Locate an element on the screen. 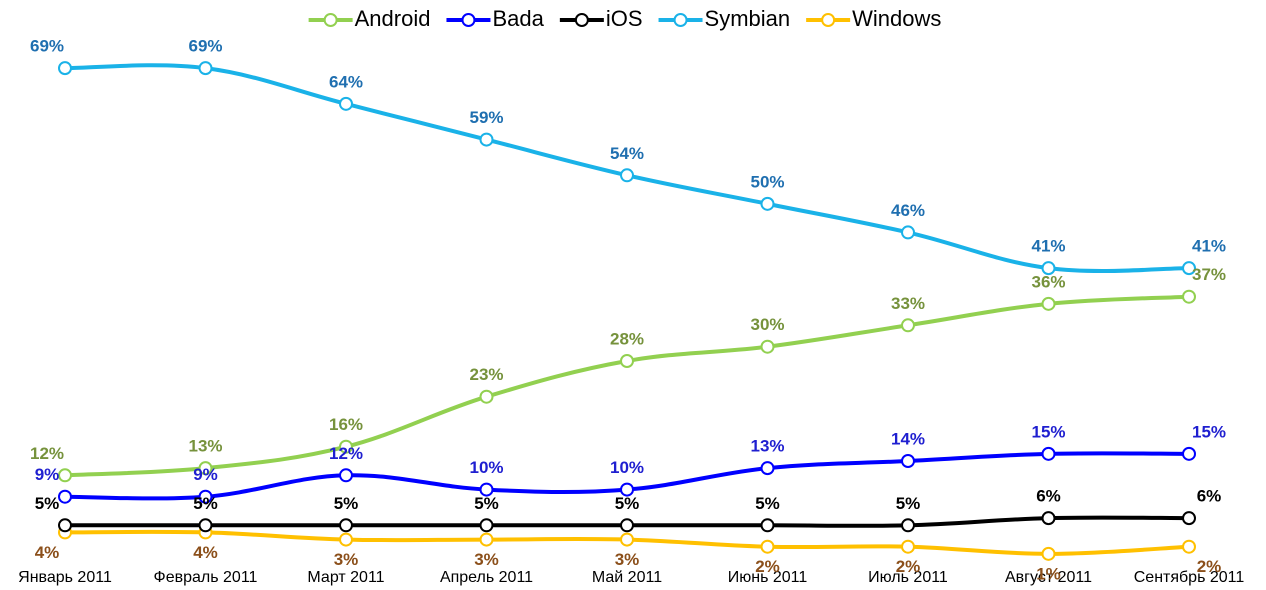  x-tick-label: Июнь 2011 is located at coordinates (768, 577).